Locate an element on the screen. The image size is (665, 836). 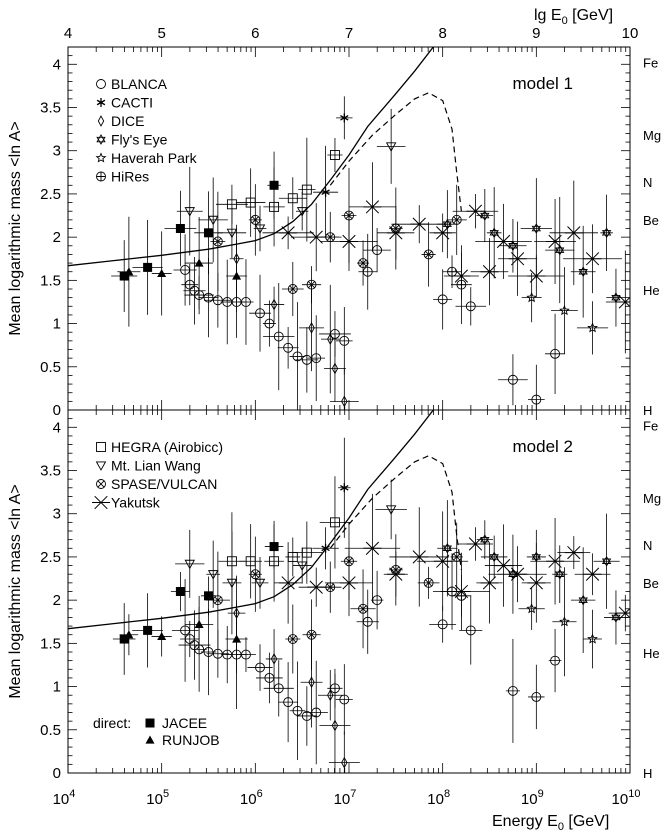
series-yakutsk is located at coordinates (446, 258).